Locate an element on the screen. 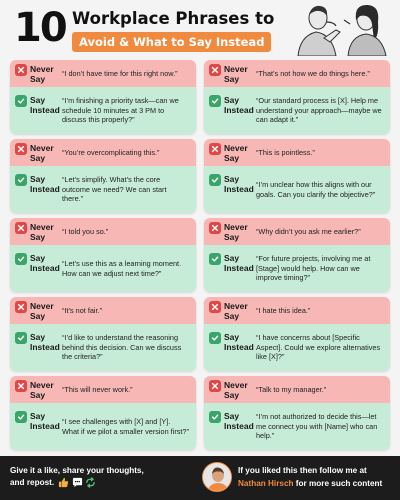 Image resolution: width=400 pixels, height=500 pixels. never-say-phrase: “You’re overcomplicating this.” is located at coordinates (111, 152).